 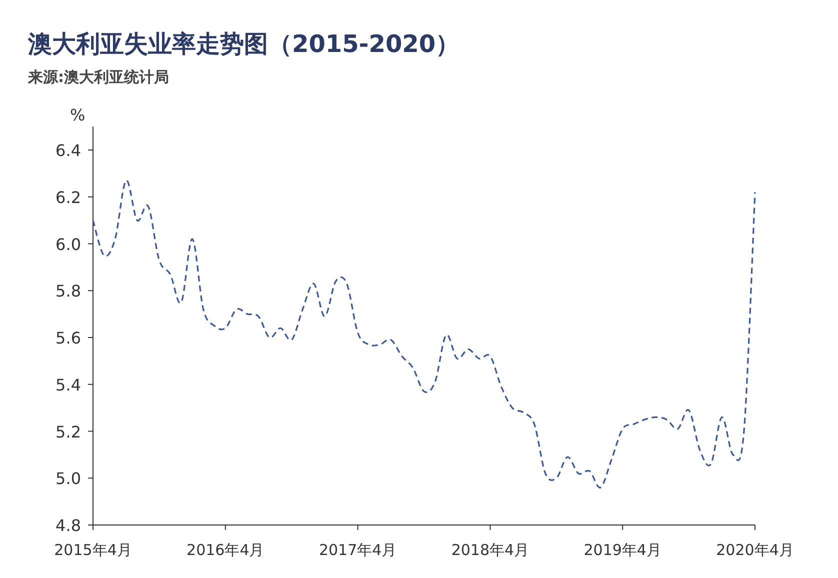 I want to click on y-tick-label: 5.2, so click(x=68, y=432).